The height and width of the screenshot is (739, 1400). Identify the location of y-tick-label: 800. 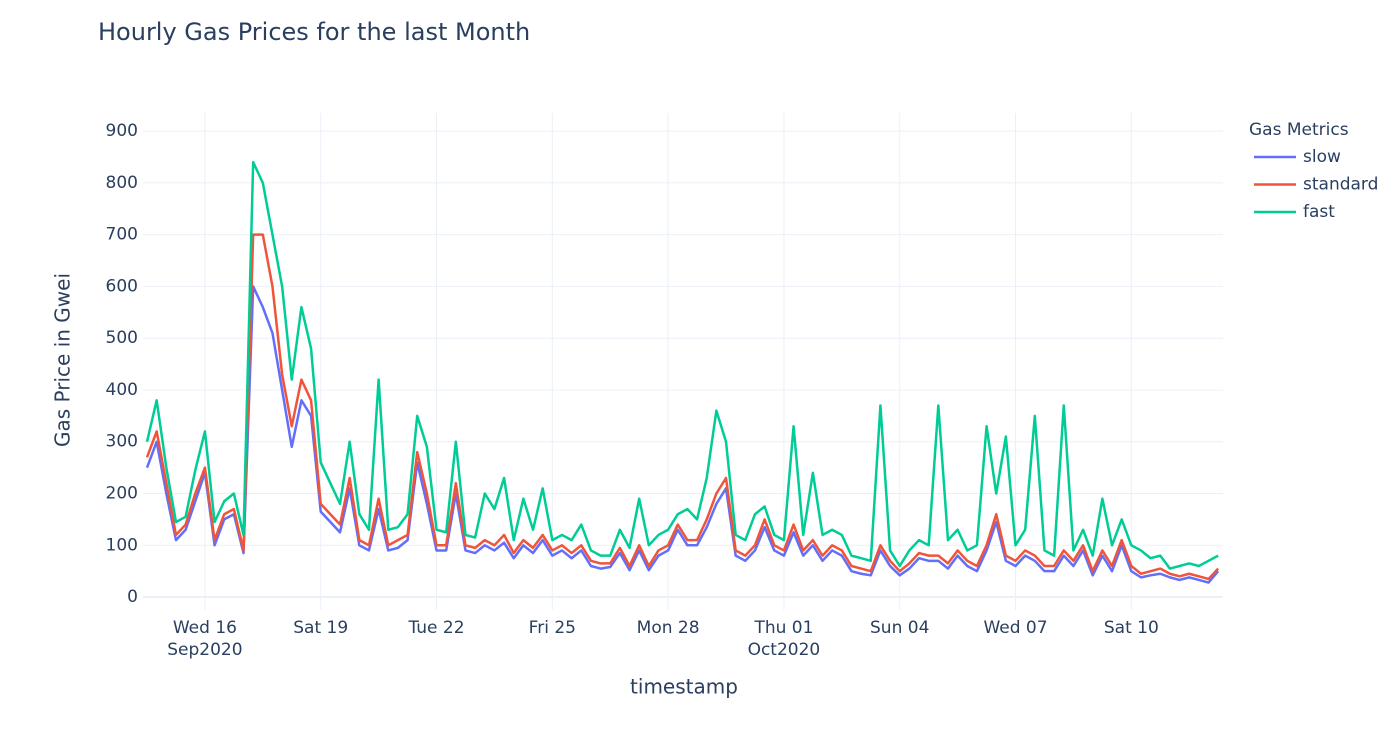
(122, 183).